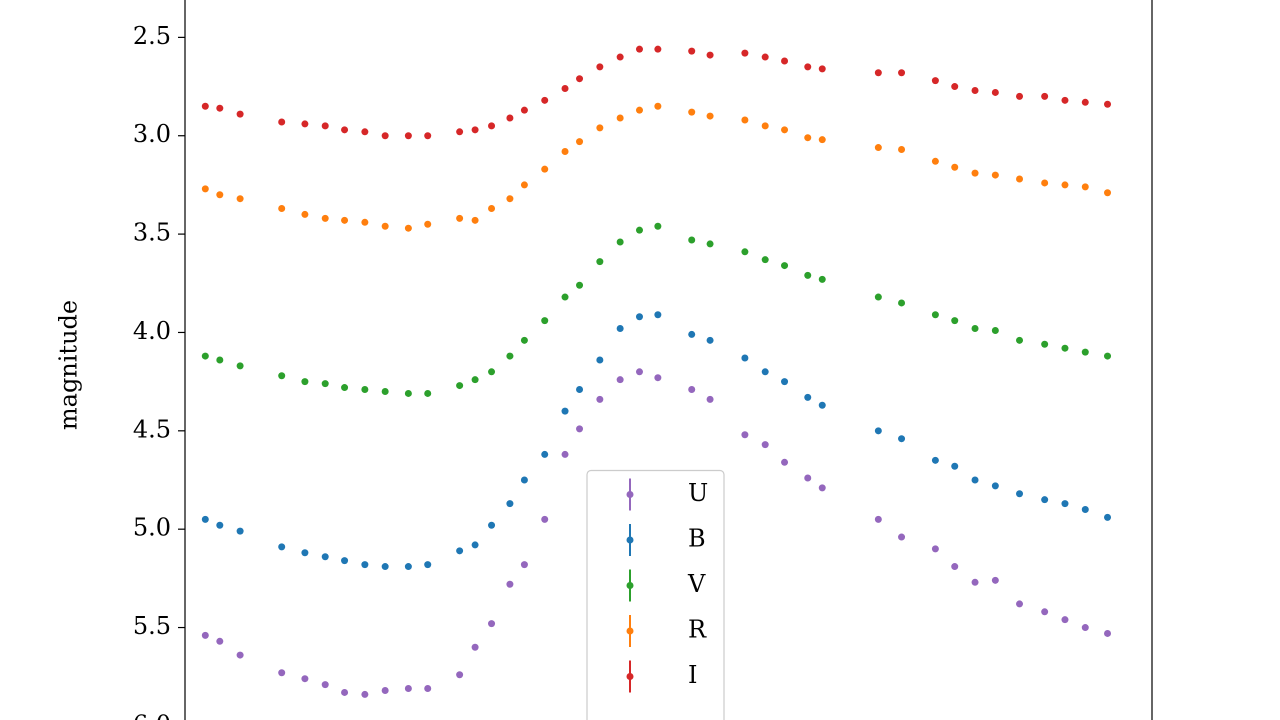  What do you see at coordinates (152, 36) in the screenshot?
I see `y-tick-label: 2.5` at bounding box center [152, 36].